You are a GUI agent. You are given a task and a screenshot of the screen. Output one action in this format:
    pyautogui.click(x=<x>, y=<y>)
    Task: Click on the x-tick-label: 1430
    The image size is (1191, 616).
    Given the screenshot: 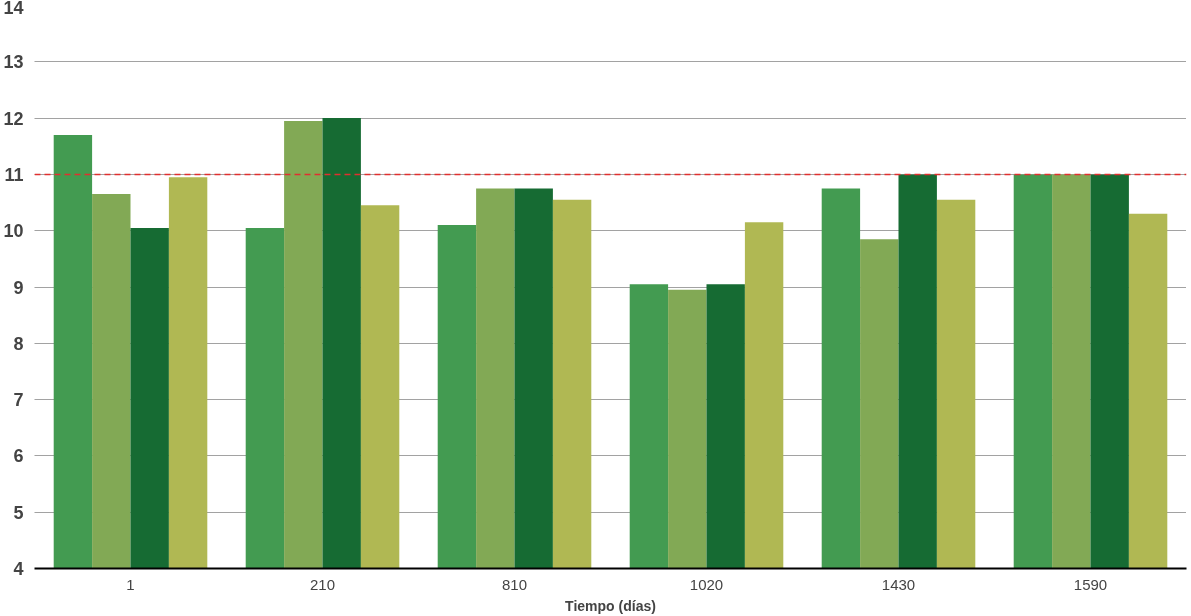 What is the action you would take?
    pyautogui.click(x=898, y=584)
    